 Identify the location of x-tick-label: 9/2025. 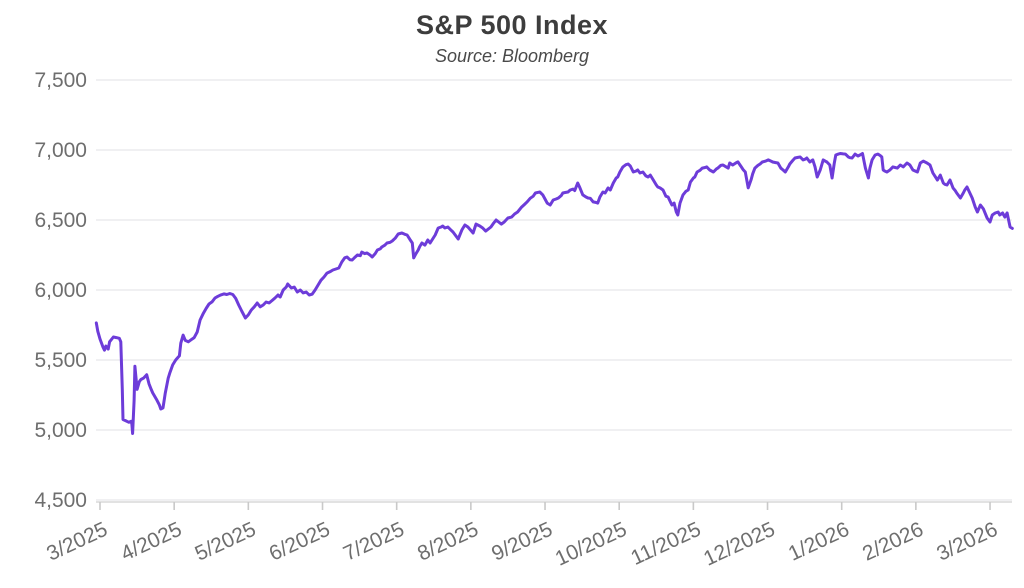
(522, 542).